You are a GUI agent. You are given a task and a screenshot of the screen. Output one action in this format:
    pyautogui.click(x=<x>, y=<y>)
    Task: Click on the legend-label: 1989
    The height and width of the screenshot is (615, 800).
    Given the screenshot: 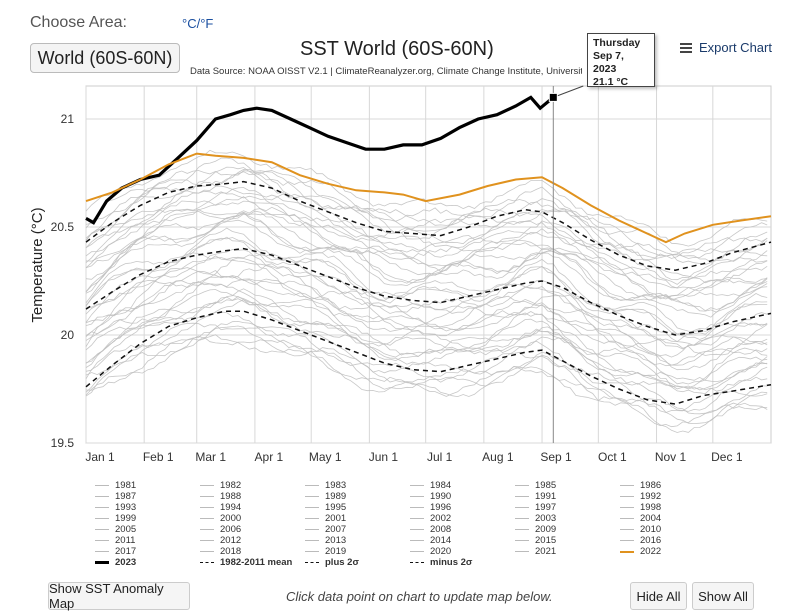 What is the action you would take?
    pyautogui.click(x=336, y=496)
    